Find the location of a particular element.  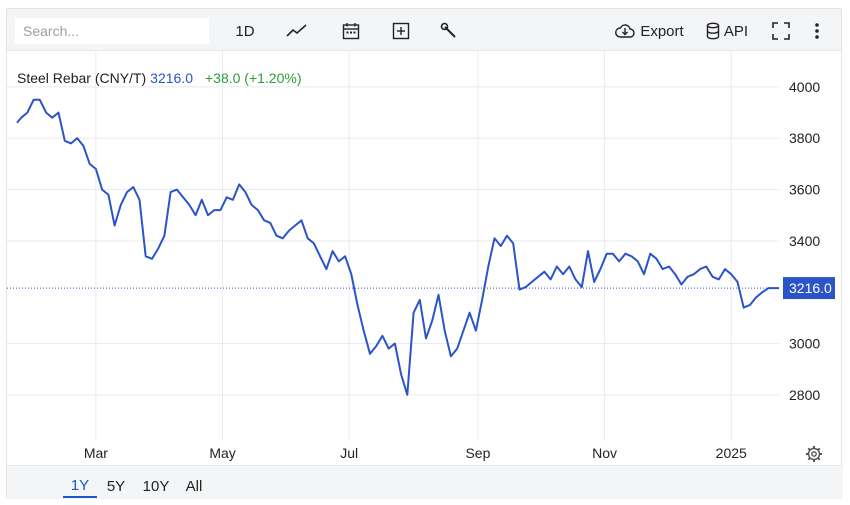

y-axis: 2800 3000 3400 3600 3800 4000 3216.0 is located at coordinates (809, 241).